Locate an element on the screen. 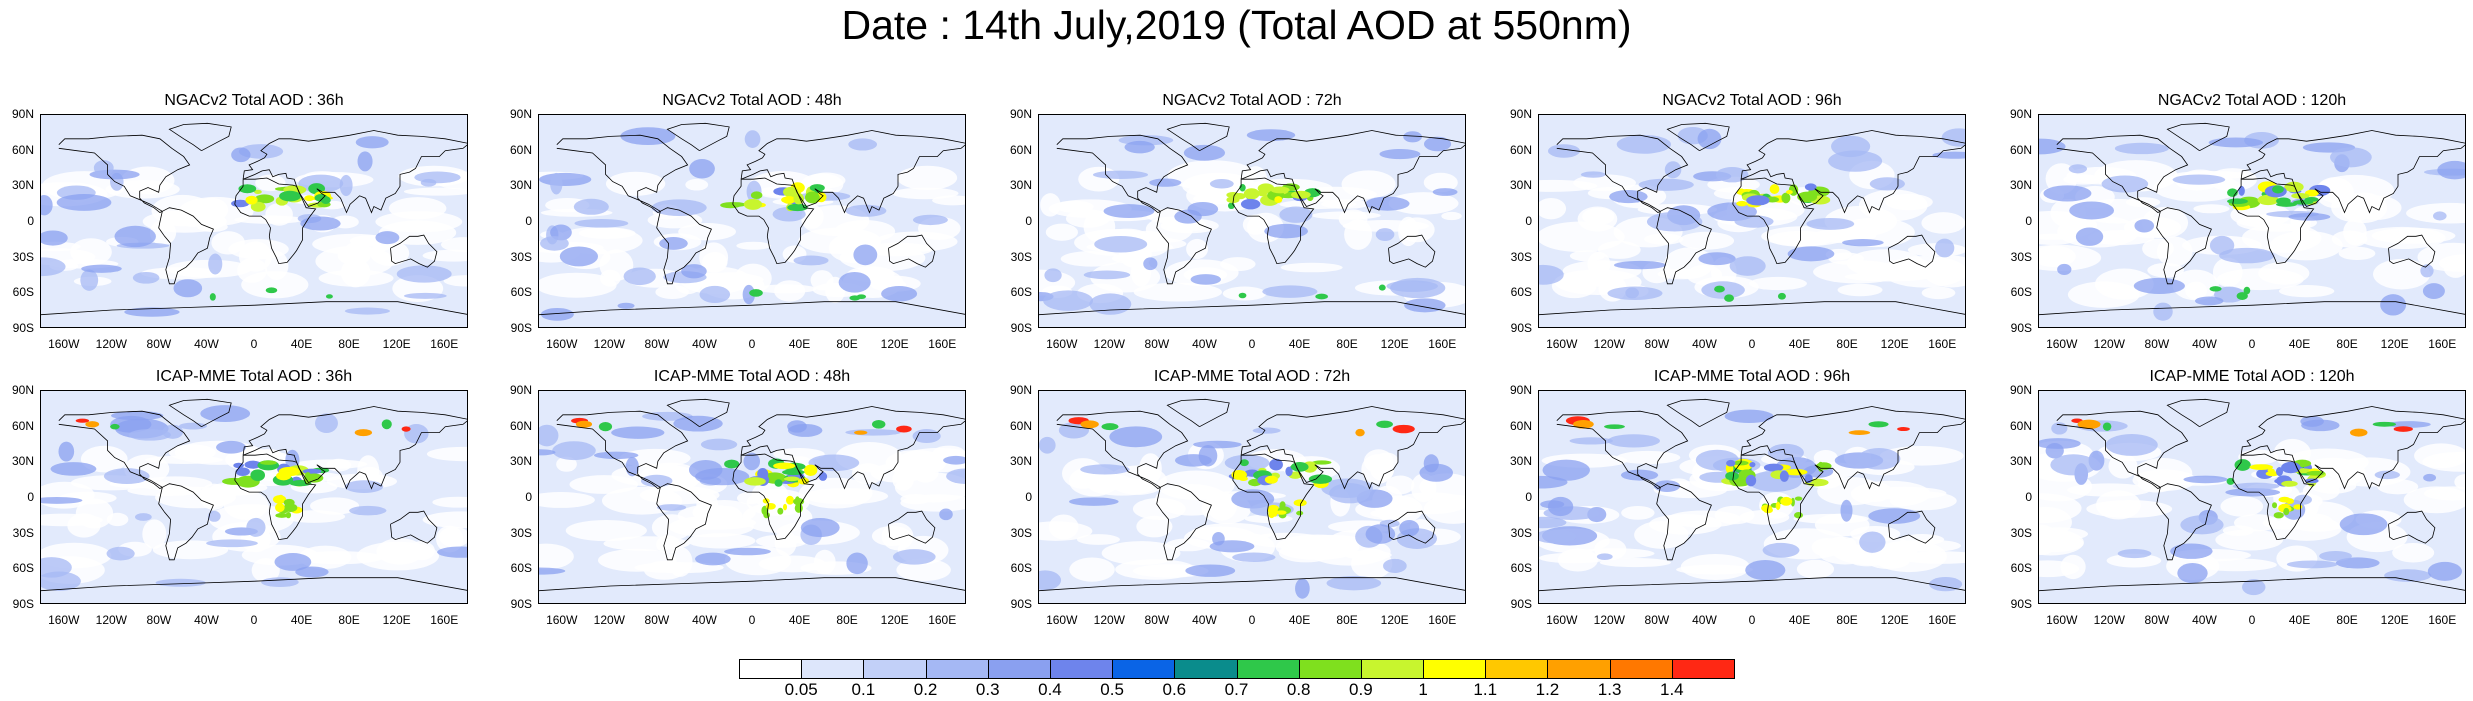 The width and height of the screenshot is (2473, 701). latitude-label: 90S is located at coordinates (1521, 328).